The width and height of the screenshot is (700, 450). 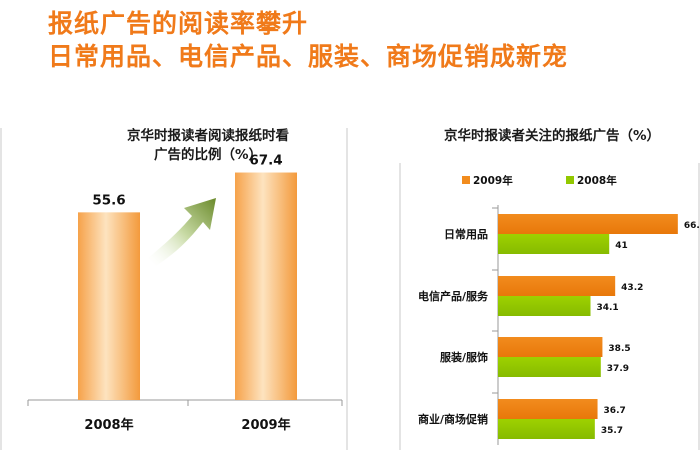 What do you see at coordinates (453, 296) in the screenshot?
I see `right-category-1: 电信产品/服务` at bounding box center [453, 296].